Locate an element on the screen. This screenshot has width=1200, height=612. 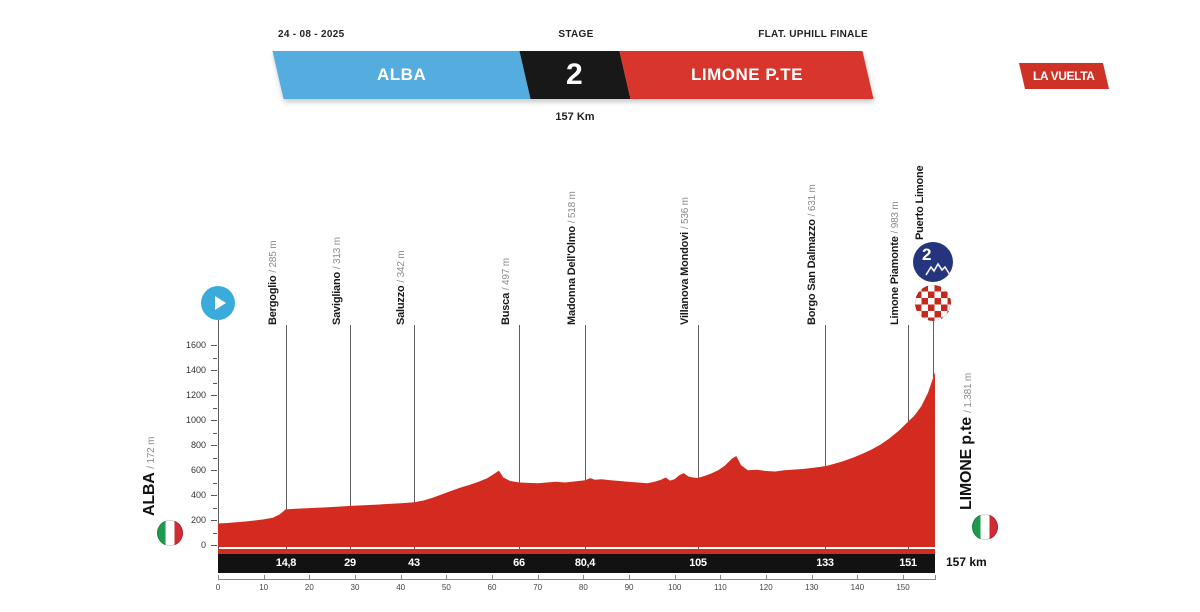
finish-city-label: LIMONE P.TE is located at coordinates (746, 74).